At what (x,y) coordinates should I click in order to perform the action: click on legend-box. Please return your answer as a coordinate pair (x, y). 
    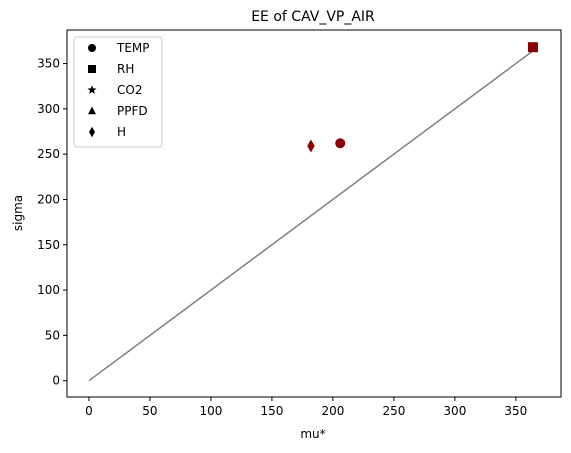
    Looking at the image, I should click on (118, 92).